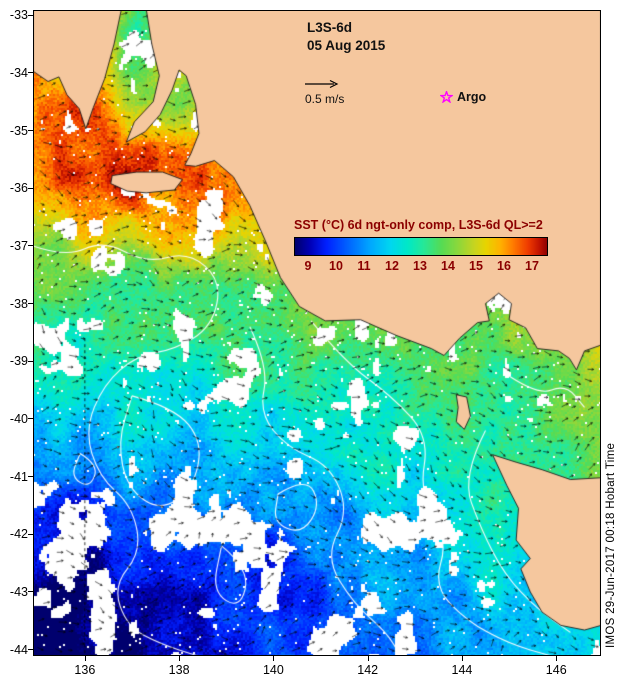  Describe the element at coordinates (18, 188) in the screenshot. I see `y-axis-label: -36` at that location.